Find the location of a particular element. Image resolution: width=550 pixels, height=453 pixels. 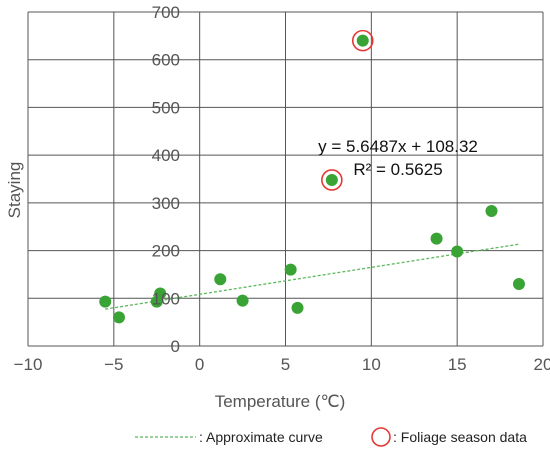

legend-approximate-curve-label: : Approximate curve is located at coordinates (261, 437).